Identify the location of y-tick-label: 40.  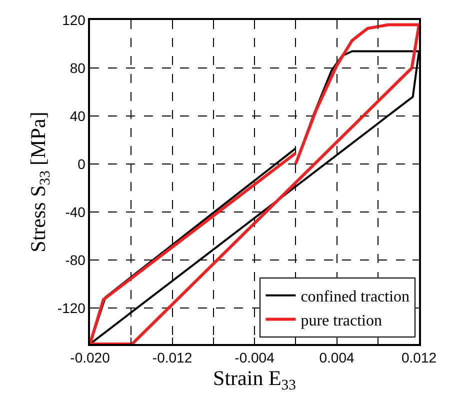
(78, 116).